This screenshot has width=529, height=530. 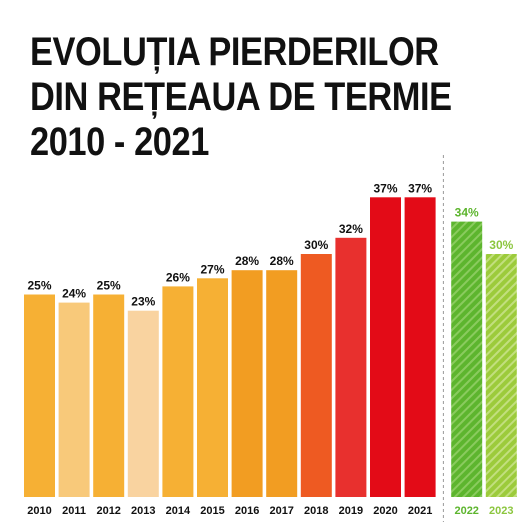 What do you see at coordinates (316, 375) in the screenshot?
I see `bar-2018` at bounding box center [316, 375].